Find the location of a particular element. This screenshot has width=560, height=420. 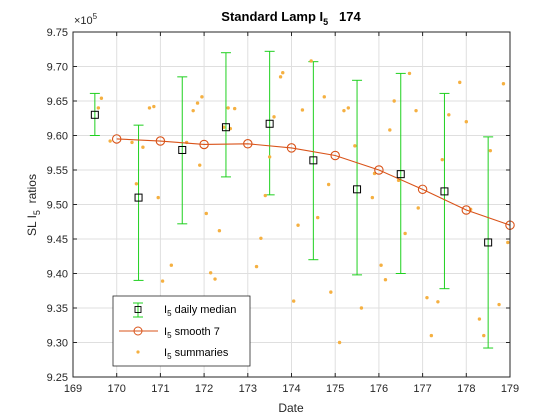

legend-summaries-marker is located at coordinates (138, 352).